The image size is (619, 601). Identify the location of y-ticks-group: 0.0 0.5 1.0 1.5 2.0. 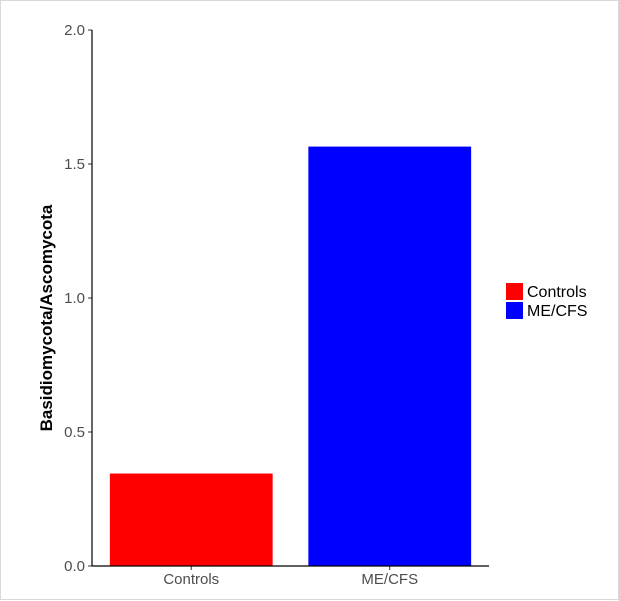
(78, 298).